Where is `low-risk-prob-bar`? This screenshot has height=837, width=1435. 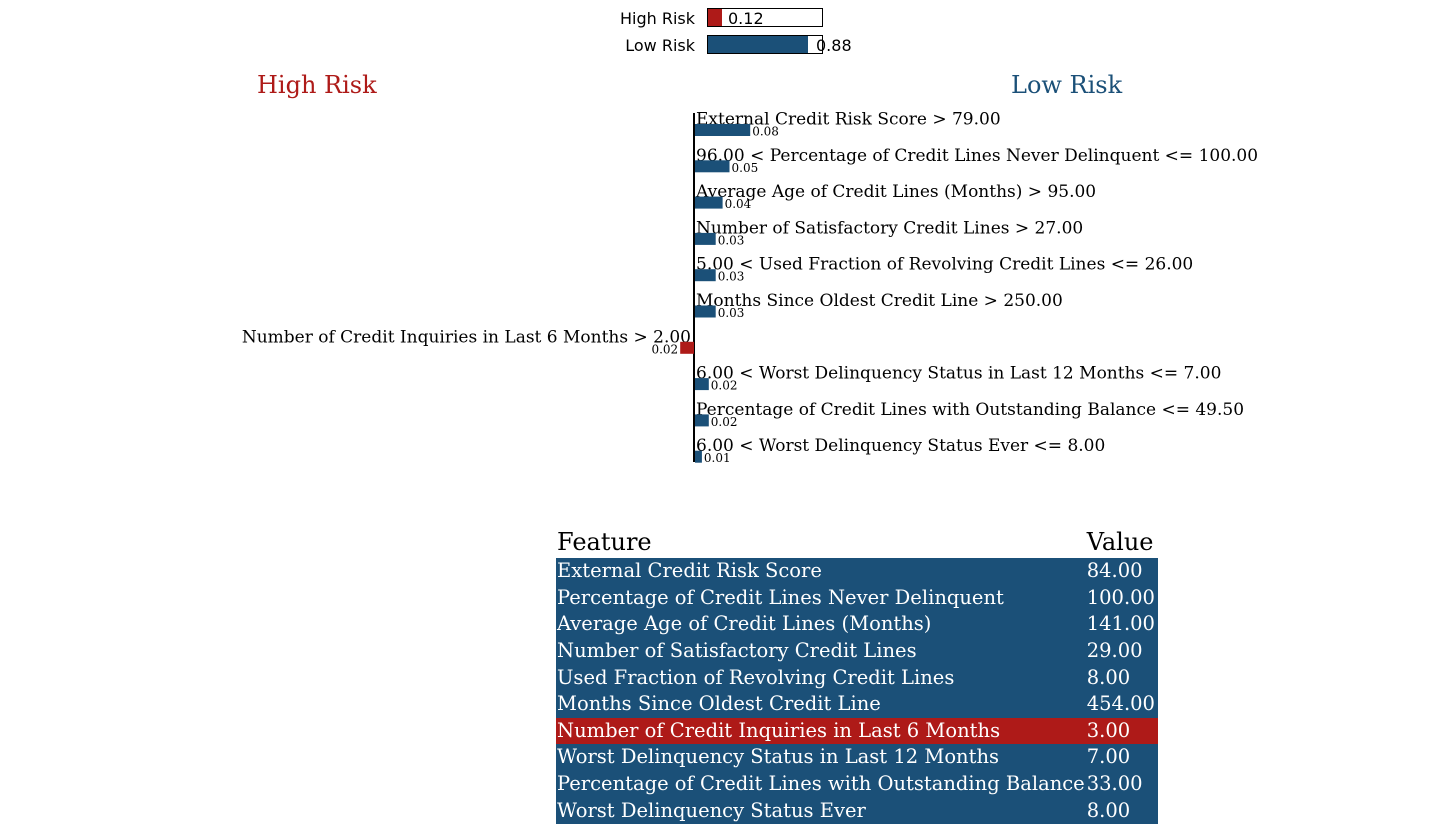
low-risk-prob-bar is located at coordinates (765, 44).